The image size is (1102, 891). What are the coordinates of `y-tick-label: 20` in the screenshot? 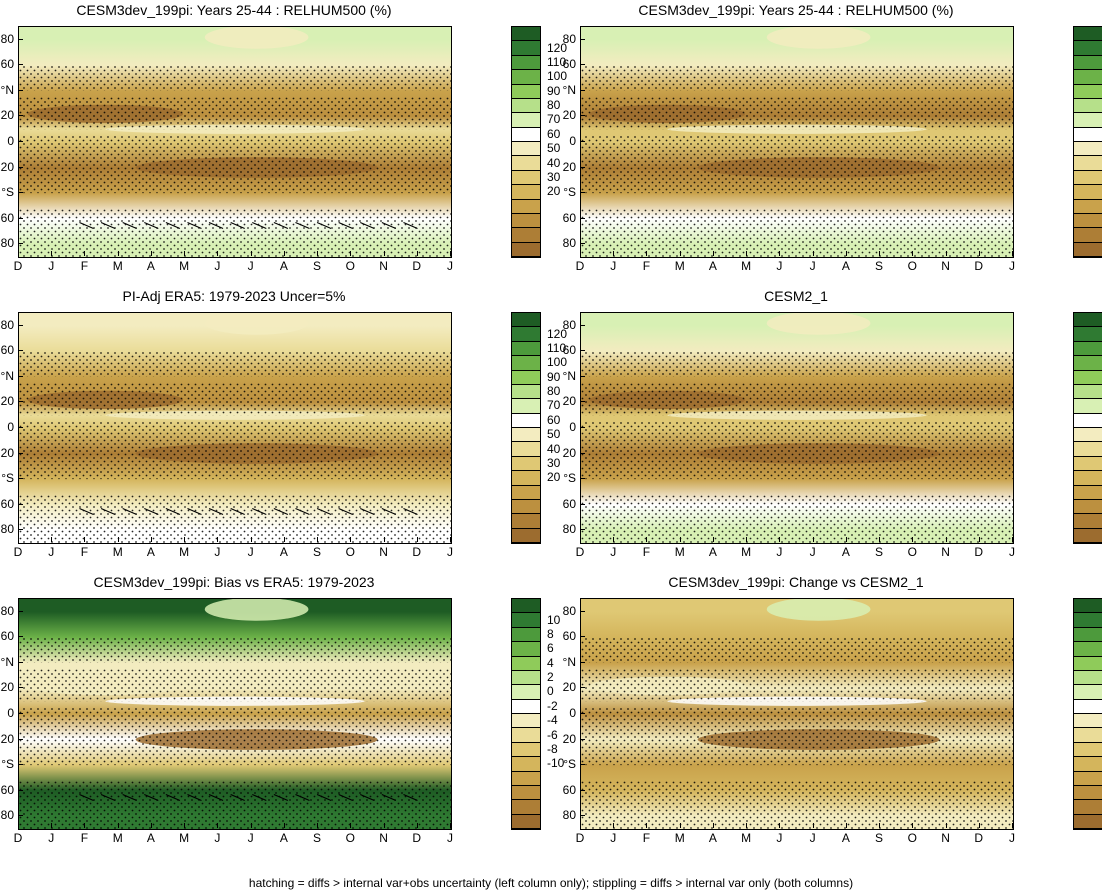 It's located at (569, 738).